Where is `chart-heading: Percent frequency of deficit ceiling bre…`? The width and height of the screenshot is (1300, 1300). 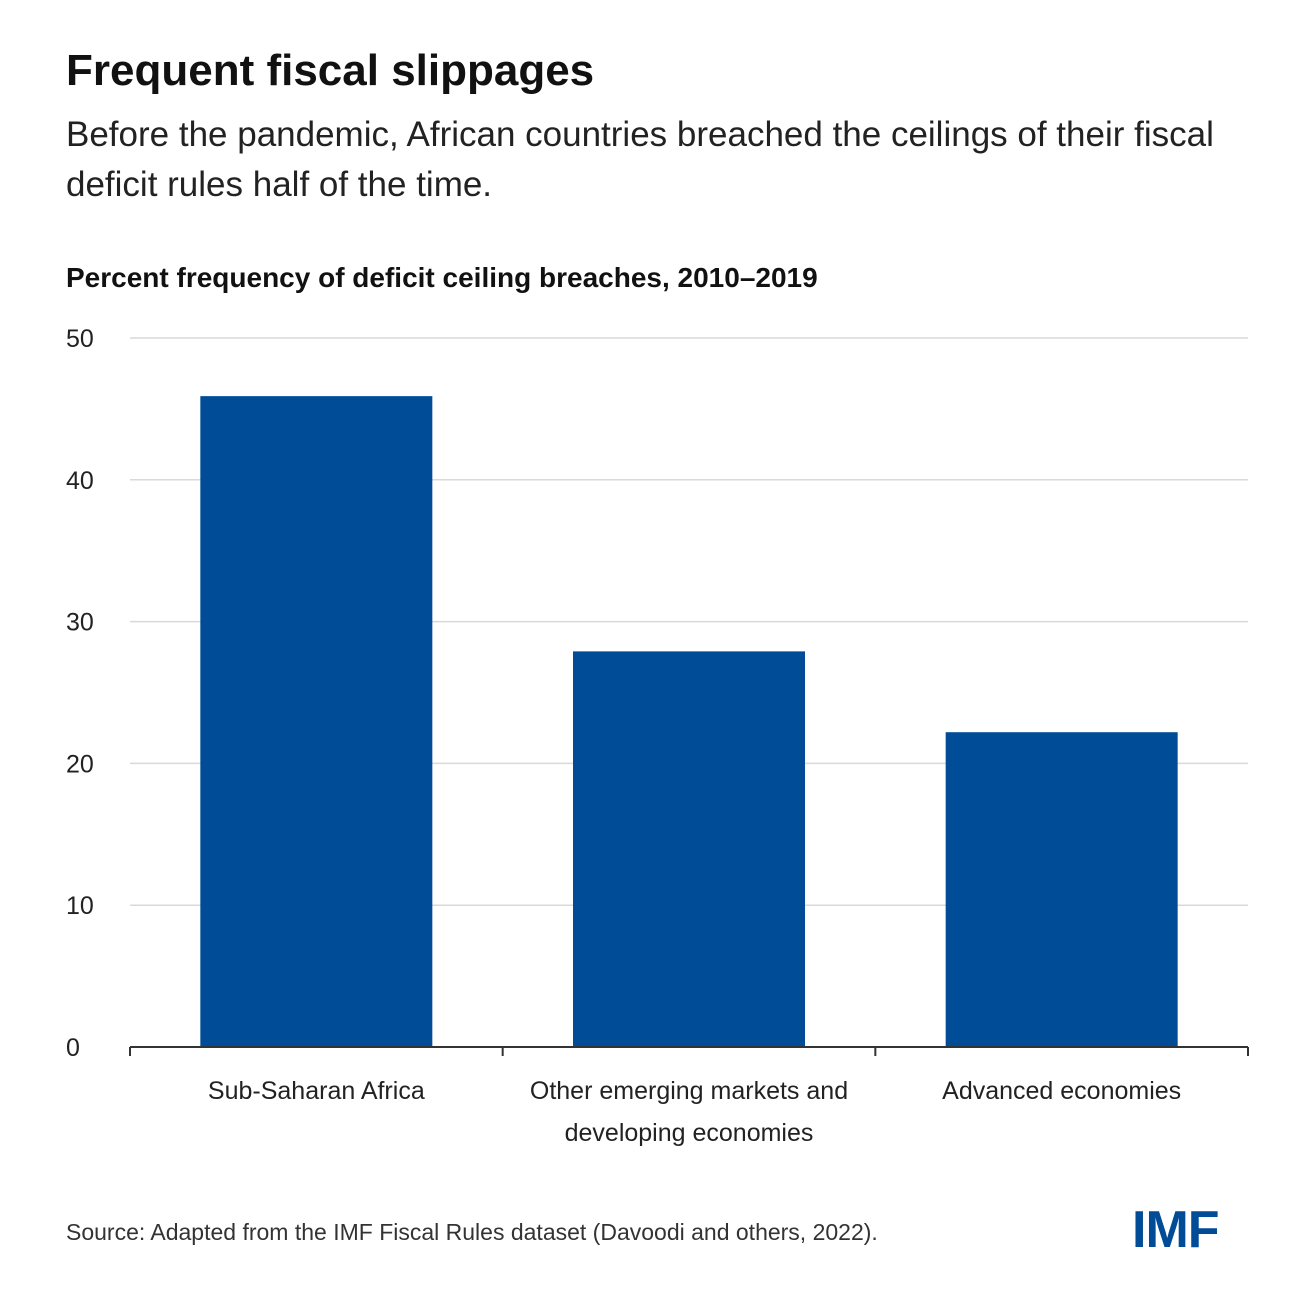
chart-heading: Percent frequency of deficit ceiling bre… is located at coordinates (442, 277).